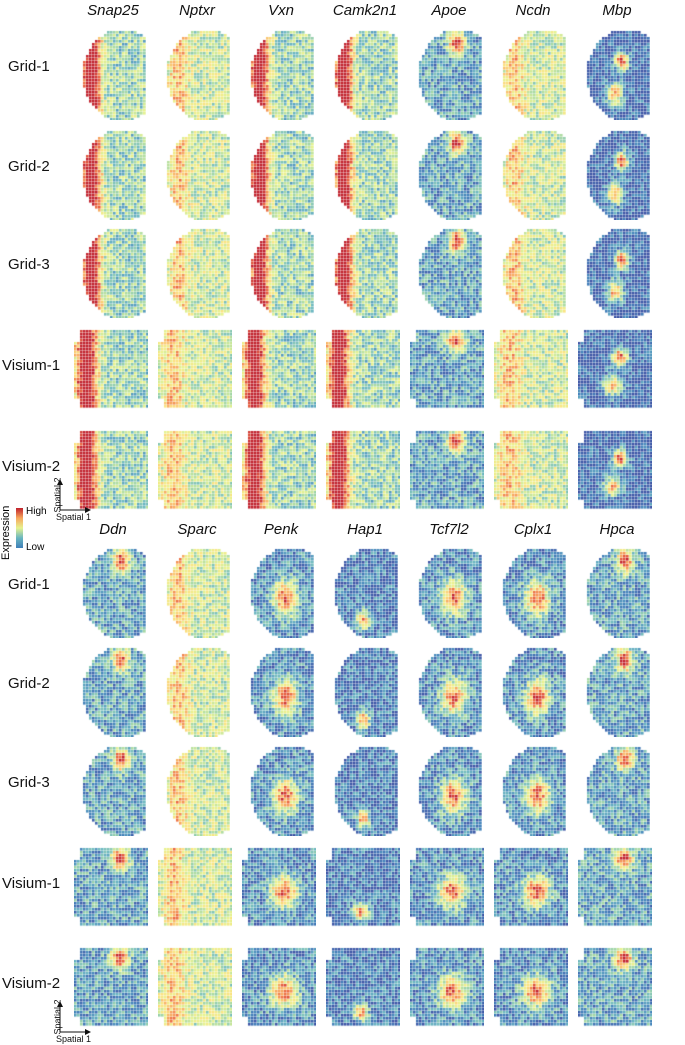  What do you see at coordinates (31, 466) in the screenshot?
I see `row-label: Visium-2` at bounding box center [31, 466].